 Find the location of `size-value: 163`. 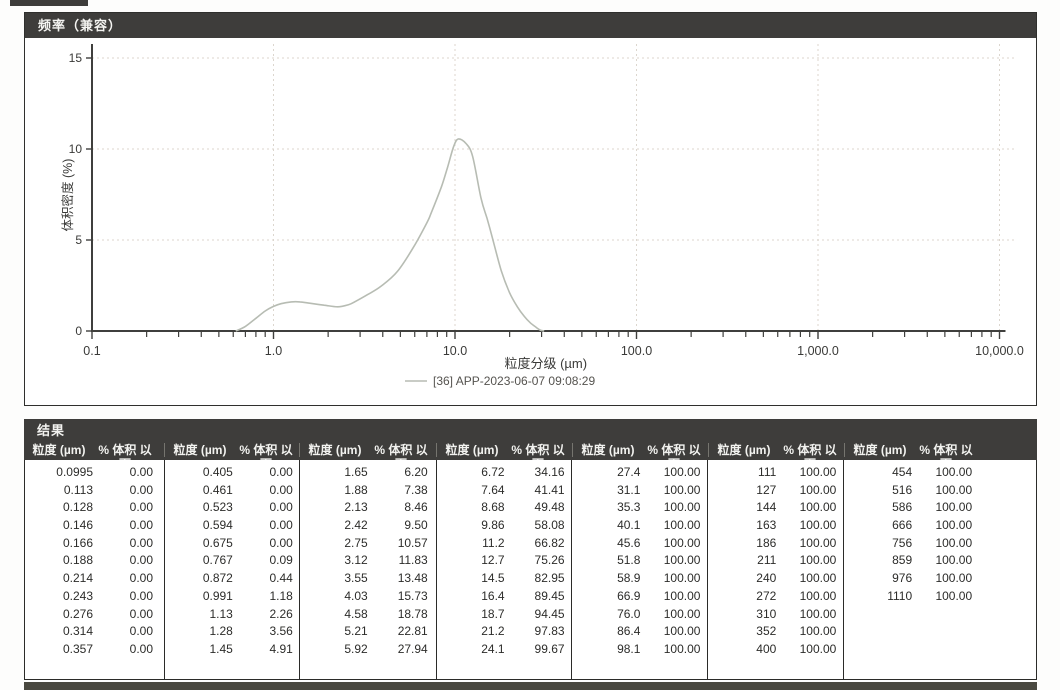

size-value: 163 is located at coordinates (766, 525).